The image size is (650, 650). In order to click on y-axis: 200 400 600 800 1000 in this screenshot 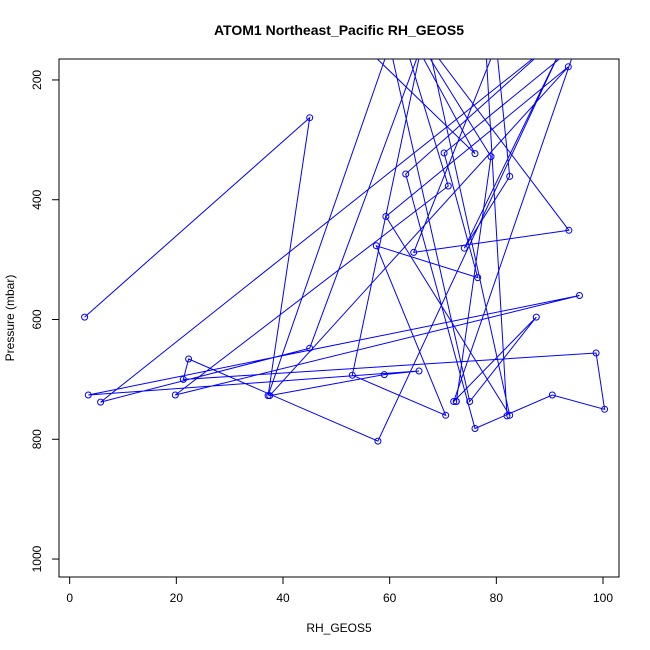, I will do `click(45, 321)`.